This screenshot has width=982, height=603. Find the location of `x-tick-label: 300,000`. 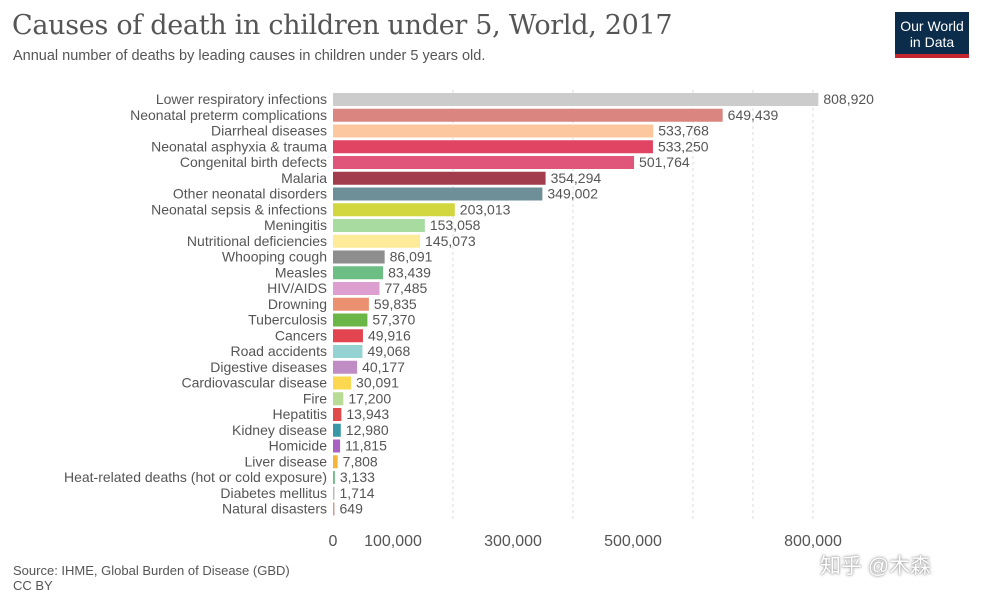

x-tick-label: 300,000 is located at coordinates (513, 541).